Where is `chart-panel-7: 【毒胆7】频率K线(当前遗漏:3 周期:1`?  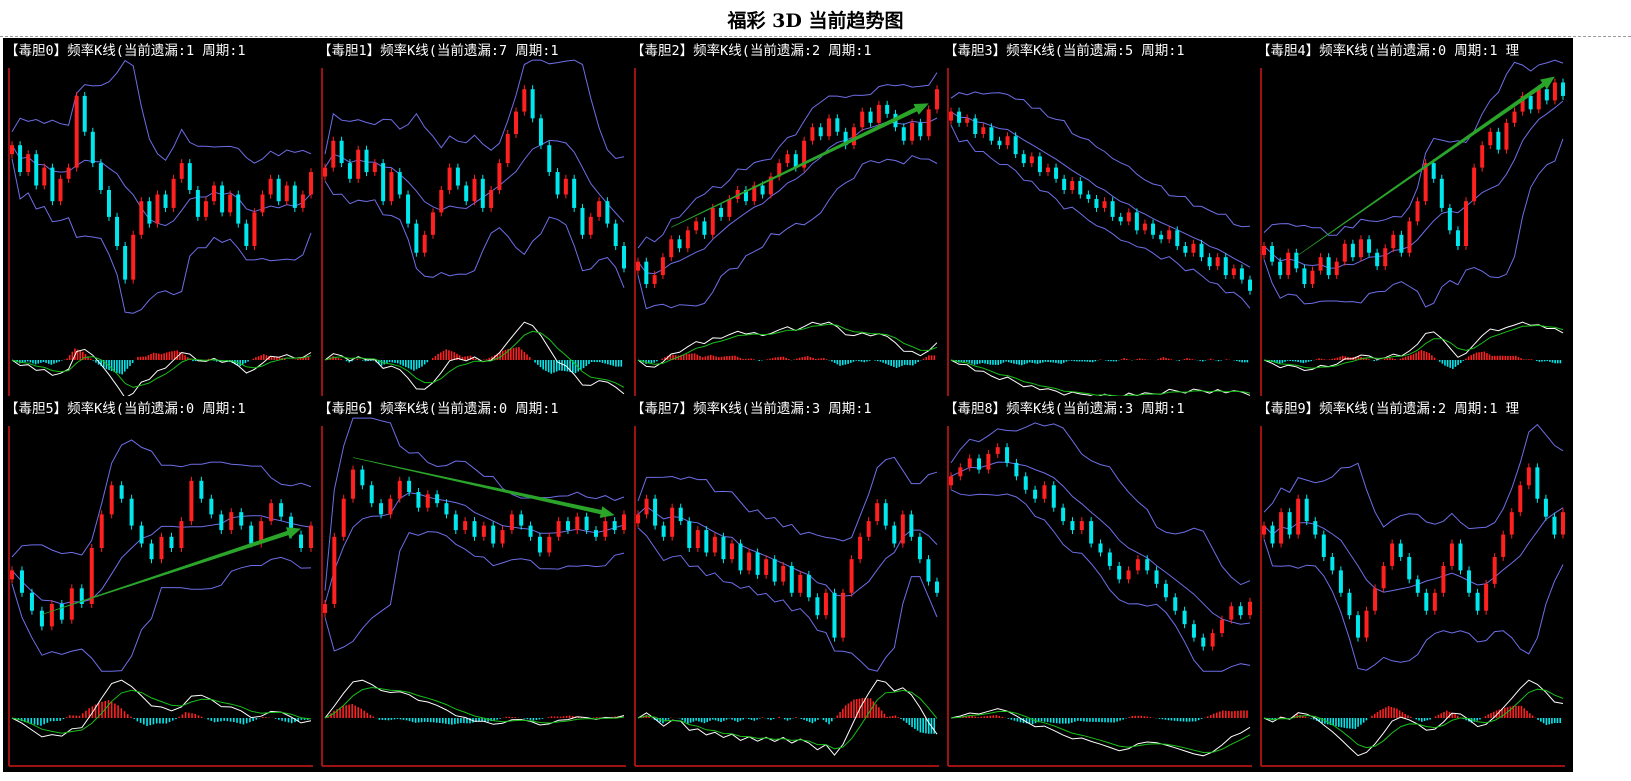 chart-panel-7: 【毒胆7】频率K线(当前遗漏:3 周期:1 is located at coordinates (788, 584).